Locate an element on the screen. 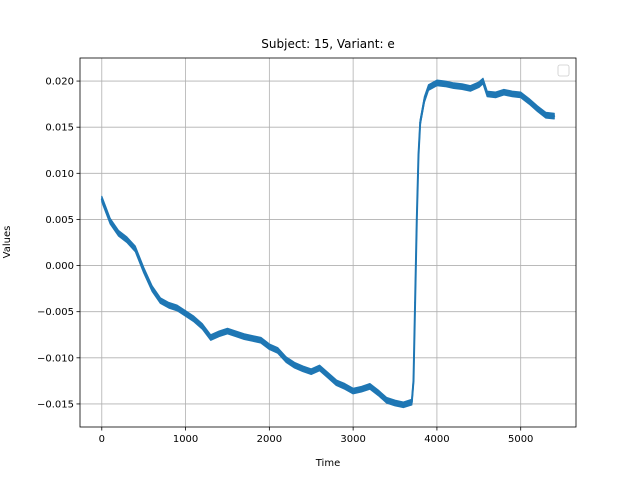 The height and width of the screenshot is (480, 640). x-tick-label: 5000 is located at coordinates (520, 439).